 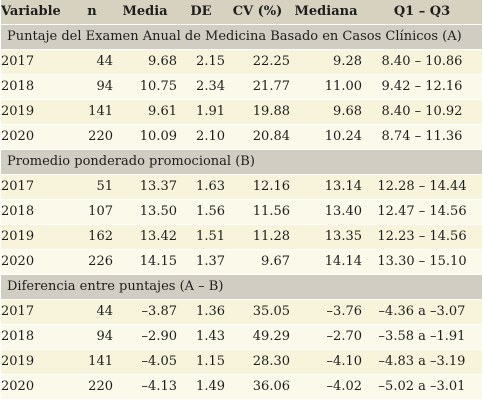 What do you see at coordinates (201, 137) in the screenshot?
I see `cell-de: 2.10` at bounding box center [201, 137].